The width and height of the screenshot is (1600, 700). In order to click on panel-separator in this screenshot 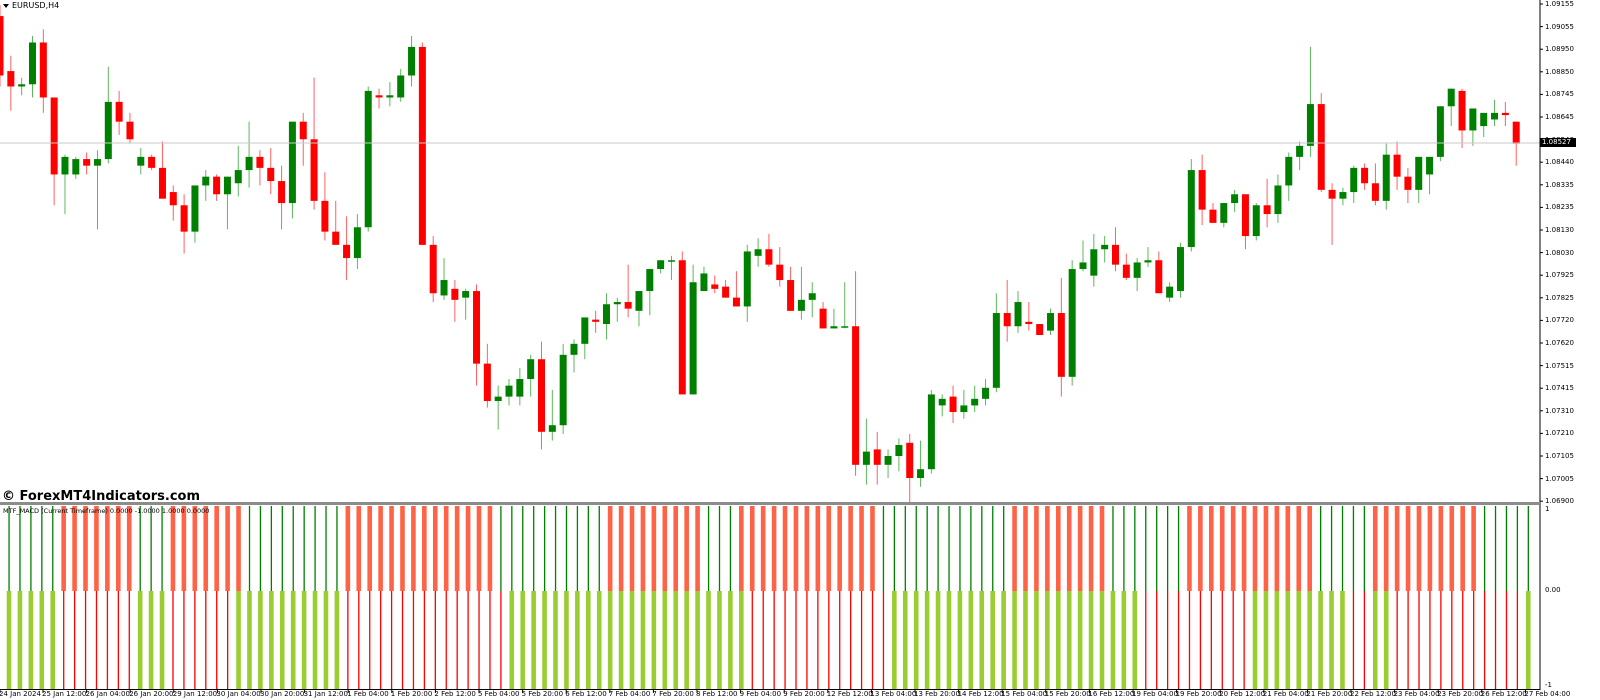, I will do `click(770, 503)`.